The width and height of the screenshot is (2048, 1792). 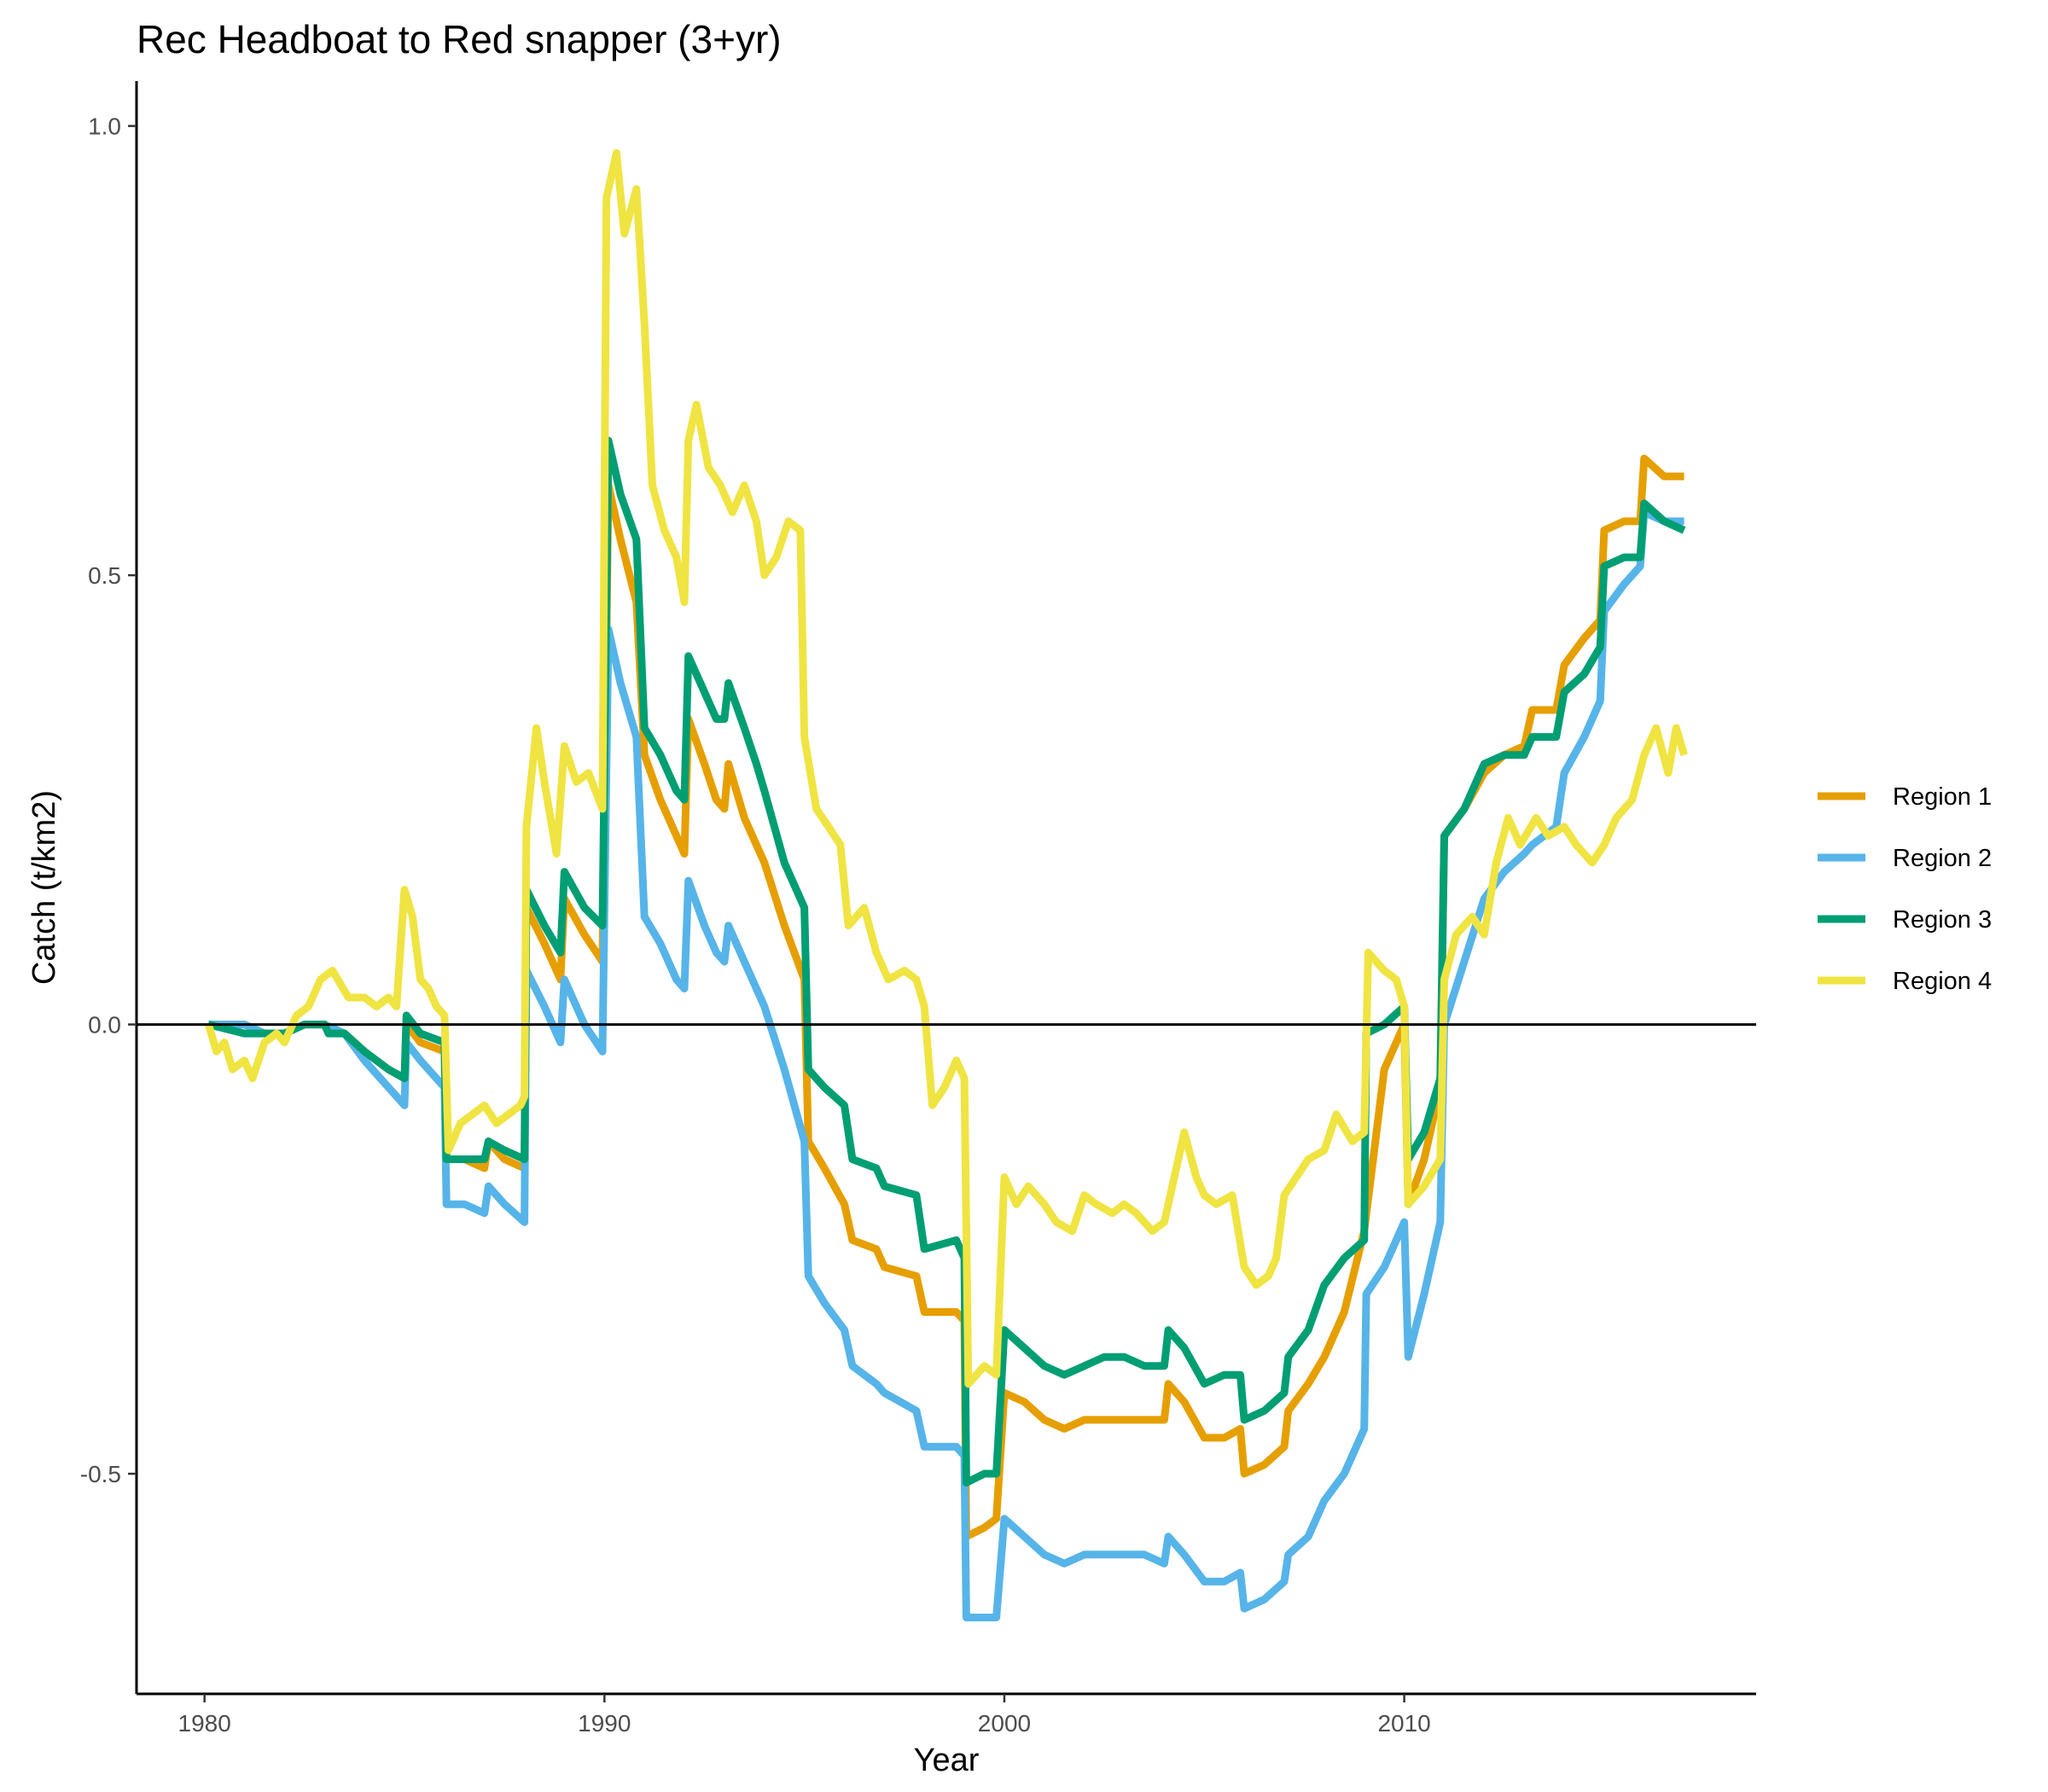 I want to click on x-tick-label: 2010, so click(x=1403, y=1723).